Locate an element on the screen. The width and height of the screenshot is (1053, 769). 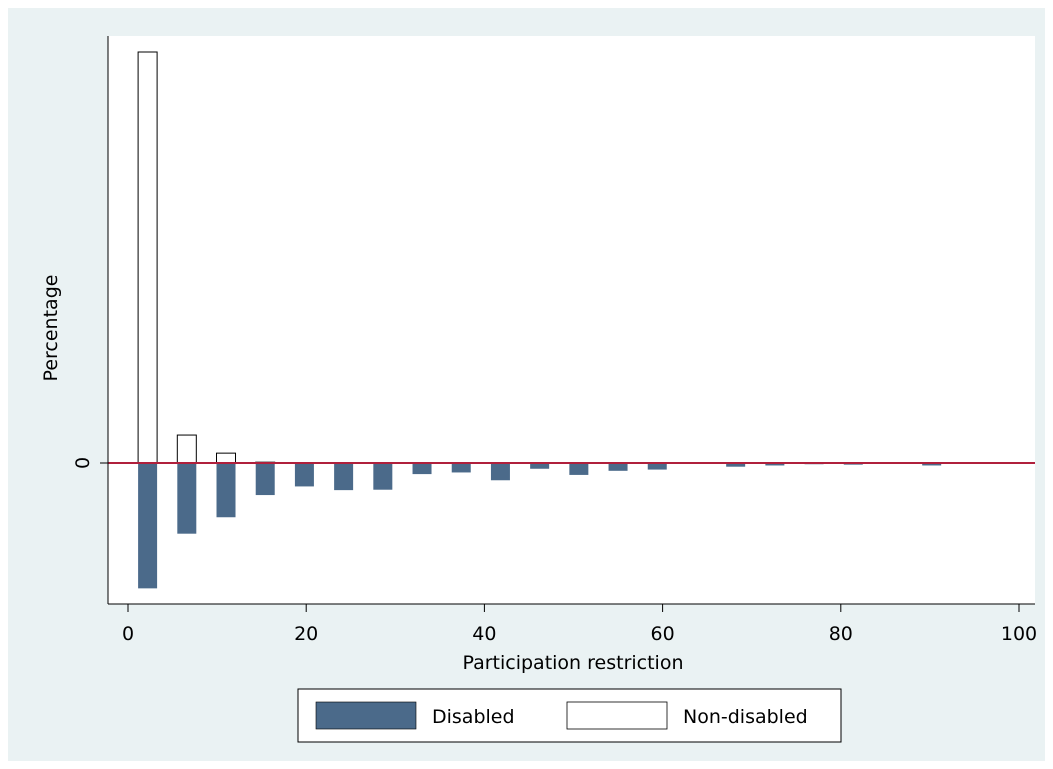
x-axis-title: Participation restriction is located at coordinates (572, 663).